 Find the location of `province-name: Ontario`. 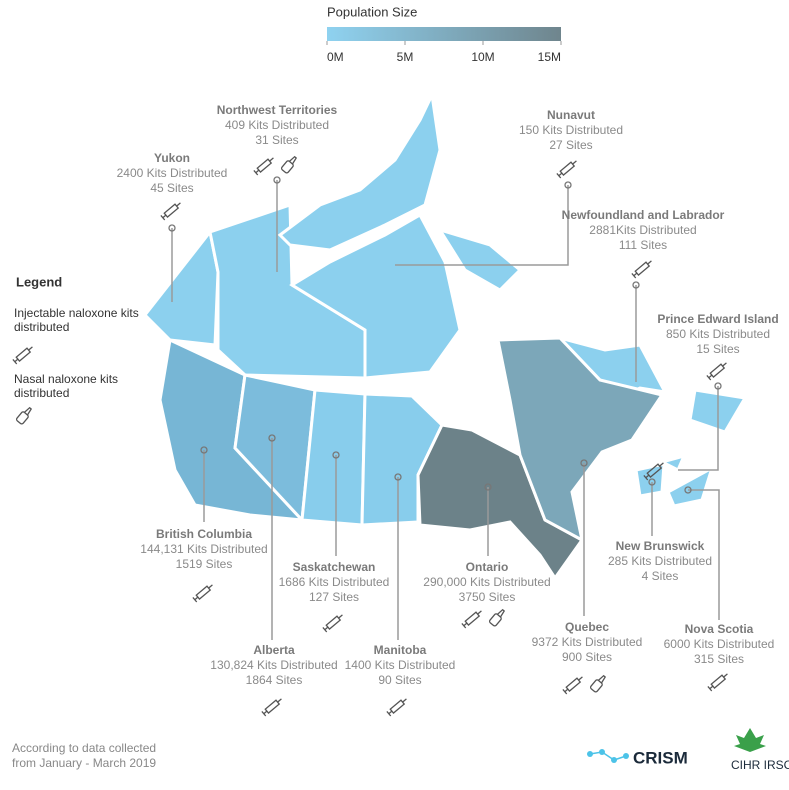

province-name: Ontario is located at coordinates (487, 567).